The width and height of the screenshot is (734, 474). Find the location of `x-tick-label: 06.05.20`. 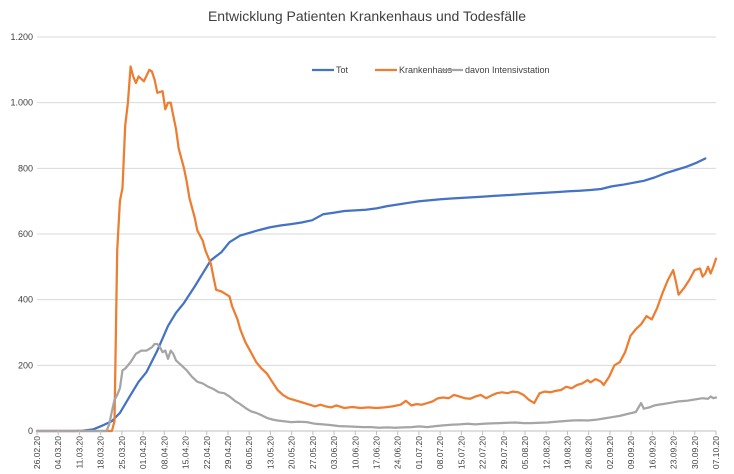

x-tick-label: 06.05.20 is located at coordinates (249, 452).